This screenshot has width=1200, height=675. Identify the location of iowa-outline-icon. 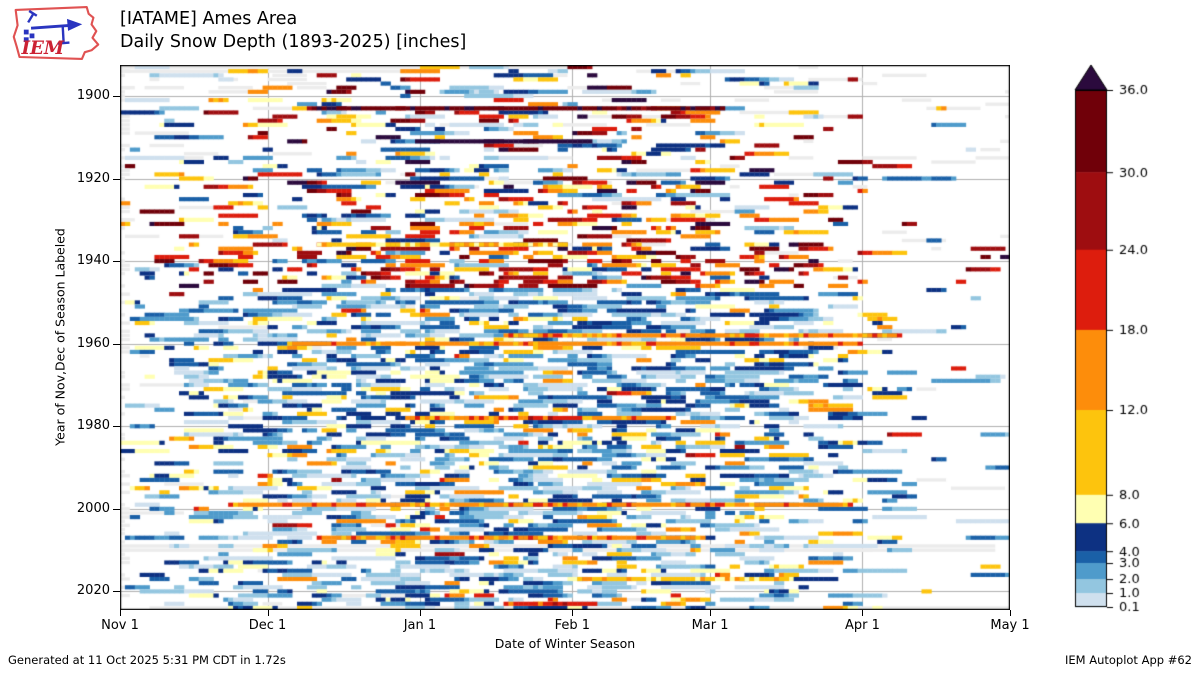
(56, 33).